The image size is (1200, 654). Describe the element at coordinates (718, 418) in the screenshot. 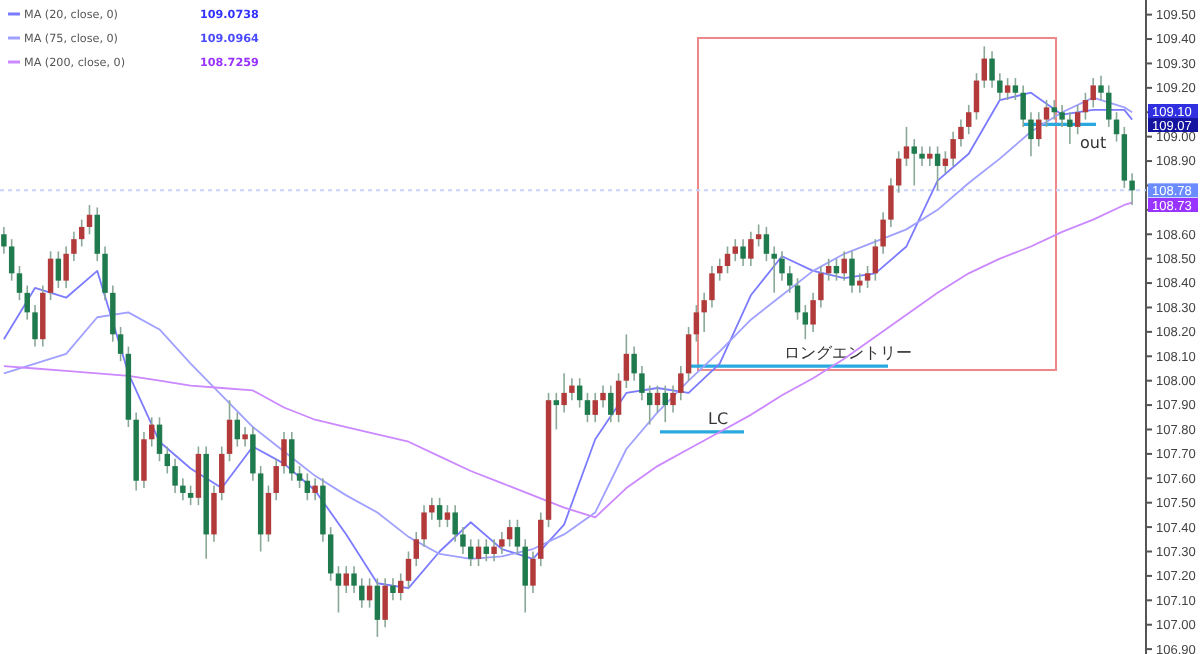

I see `ref-line-label: LC` at that location.